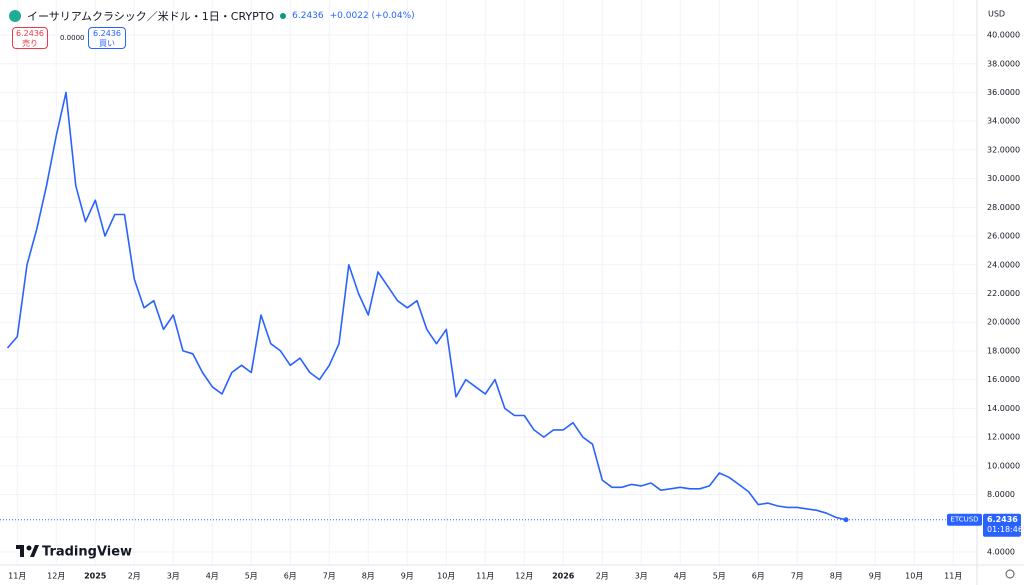 The width and height of the screenshot is (1024, 585). What do you see at coordinates (107, 33) in the screenshot?
I see `buy-price: 6.2436` at bounding box center [107, 33].